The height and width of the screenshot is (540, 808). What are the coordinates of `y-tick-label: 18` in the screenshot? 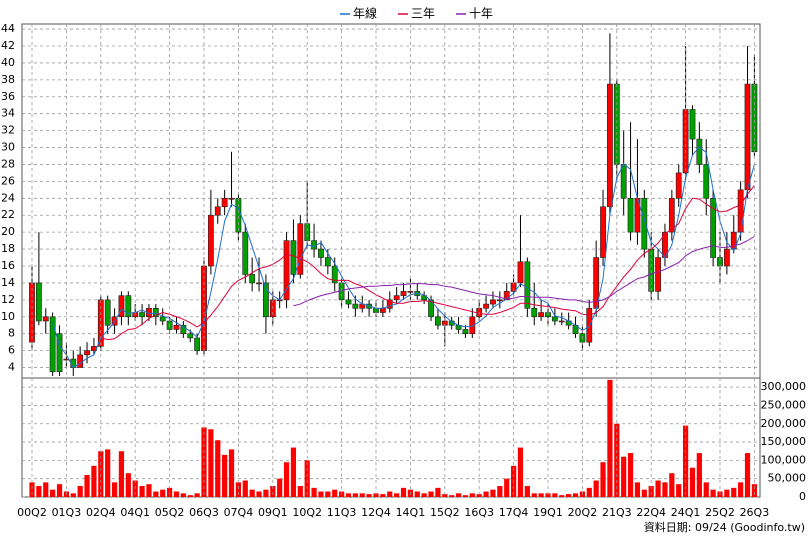 It's located at (8, 248).